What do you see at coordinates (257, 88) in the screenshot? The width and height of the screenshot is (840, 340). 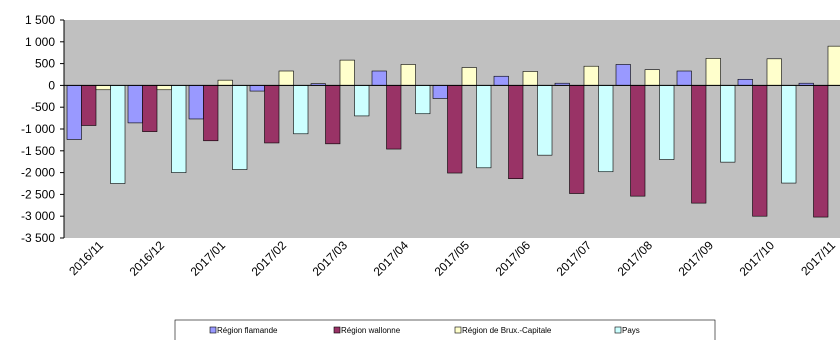 I see `bar-2017/02-series-0` at bounding box center [257, 88].